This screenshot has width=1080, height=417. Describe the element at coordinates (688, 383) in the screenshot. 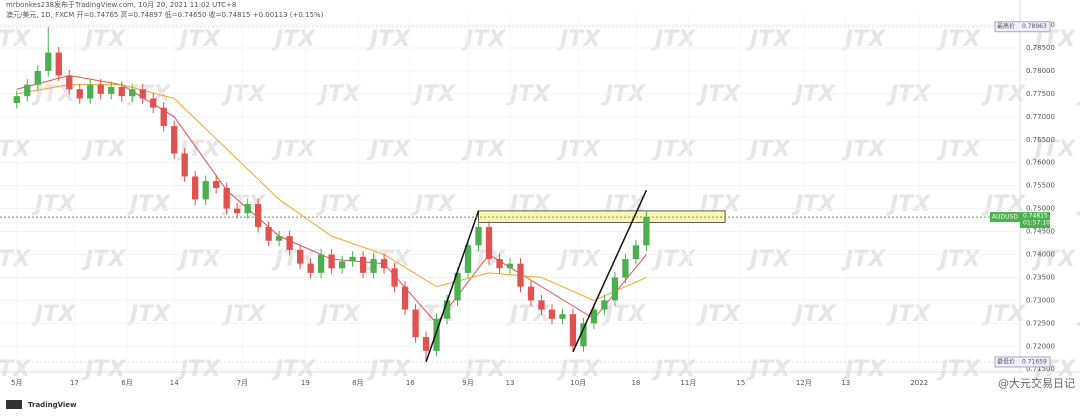

I see `x-tick-label: 11月` at that location.